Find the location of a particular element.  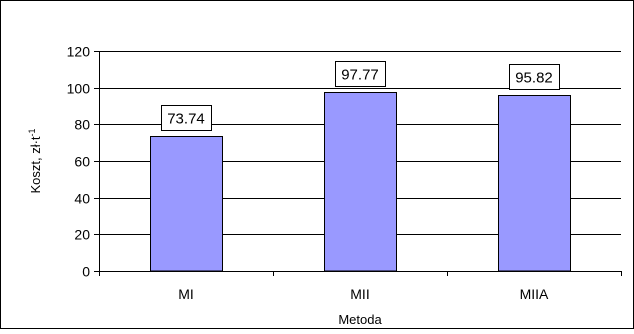

bar-mi is located at coordinates (186, 204).